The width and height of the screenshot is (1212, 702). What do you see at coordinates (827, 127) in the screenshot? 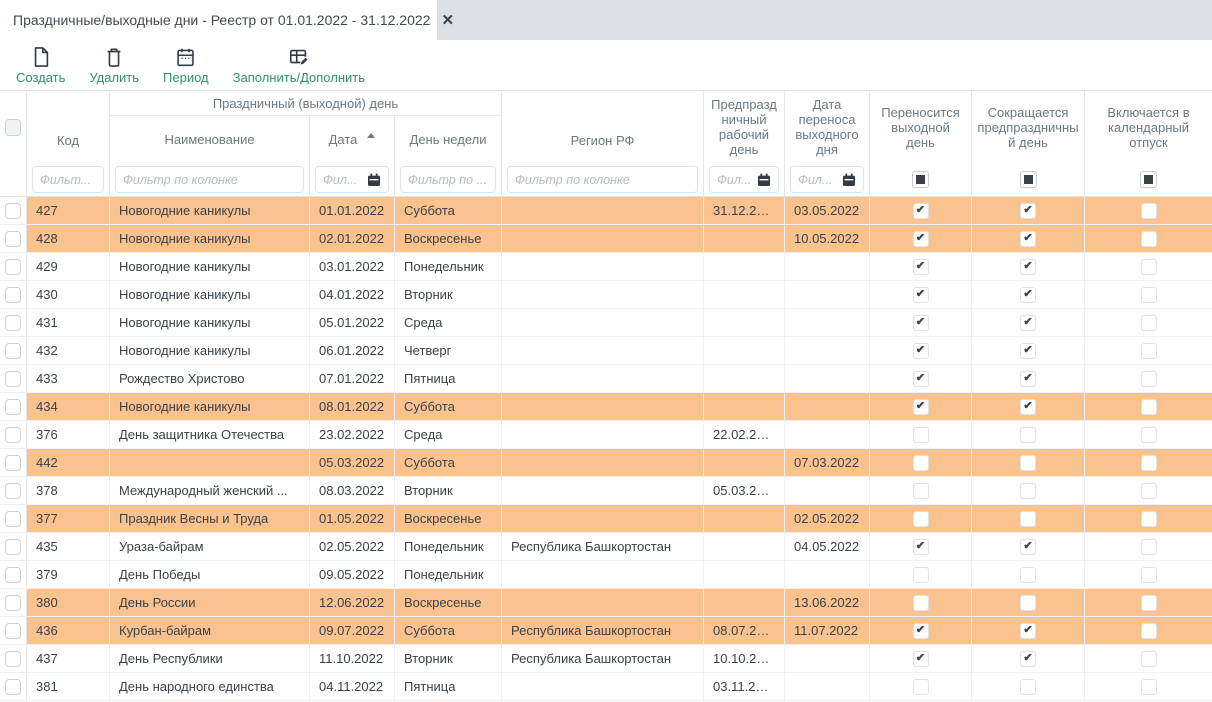
I see `column-header-transfer-date: Дата переноса выходного дня` at bounding box center [827, 127].